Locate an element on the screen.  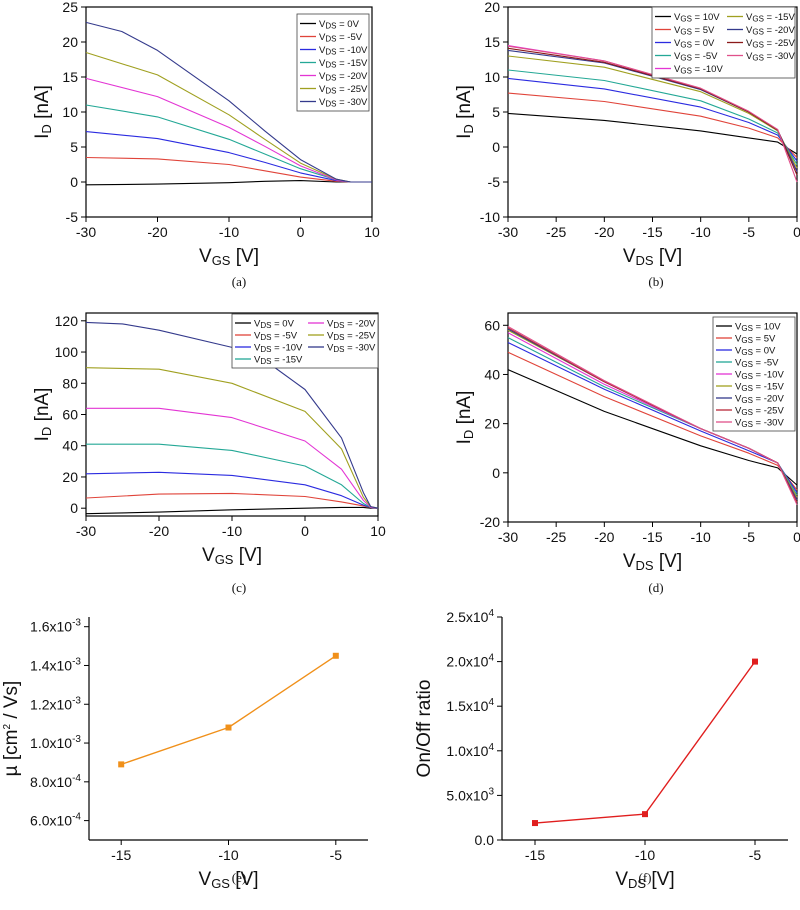
y-tick-label: 8.0x10⁻⁴ is located at coordinates (55, 781).